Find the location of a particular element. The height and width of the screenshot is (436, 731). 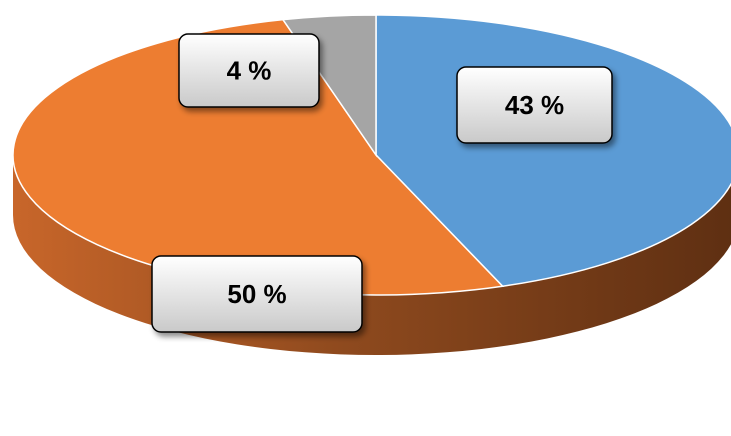

data-label-0: 43 % is located at coordinates (534, 105).